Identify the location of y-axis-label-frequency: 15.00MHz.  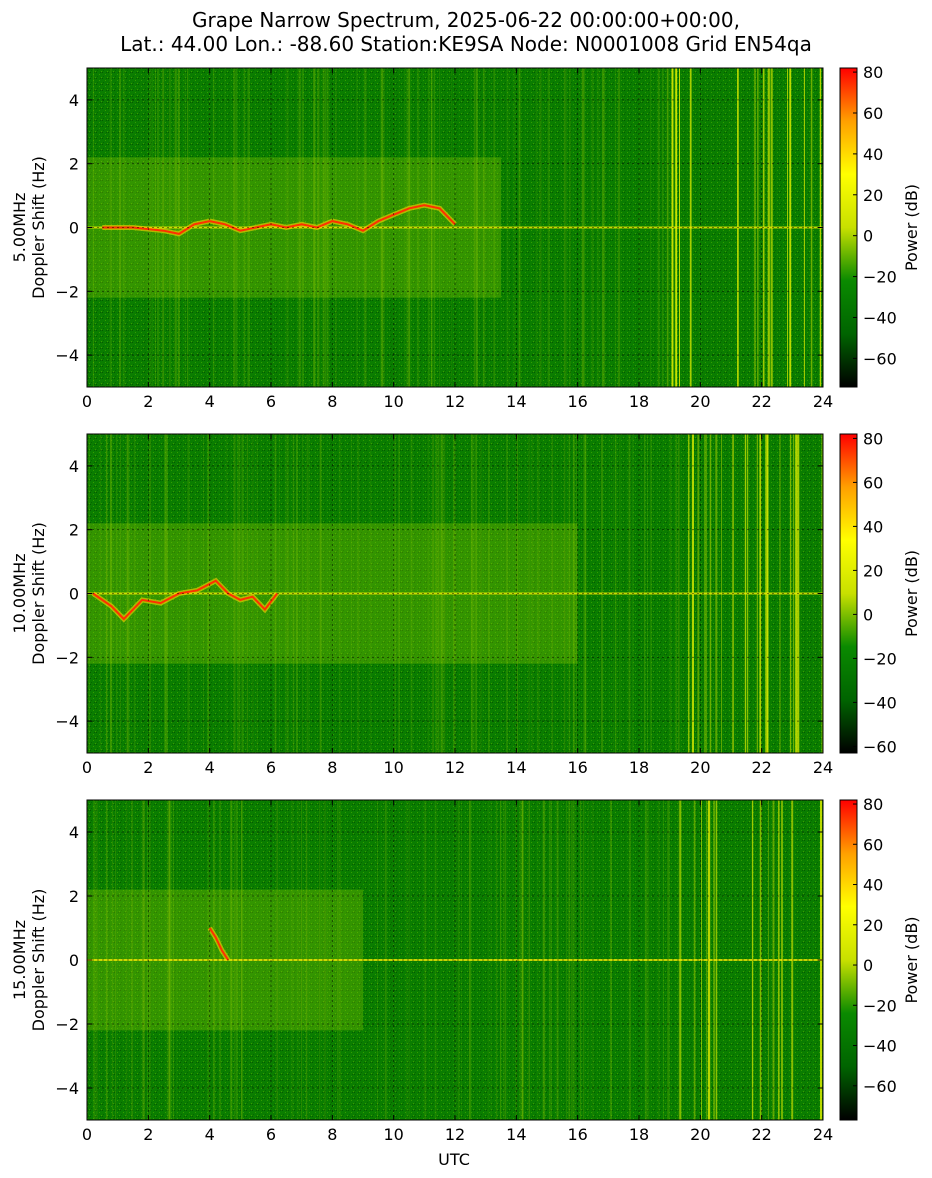
(19, 960).